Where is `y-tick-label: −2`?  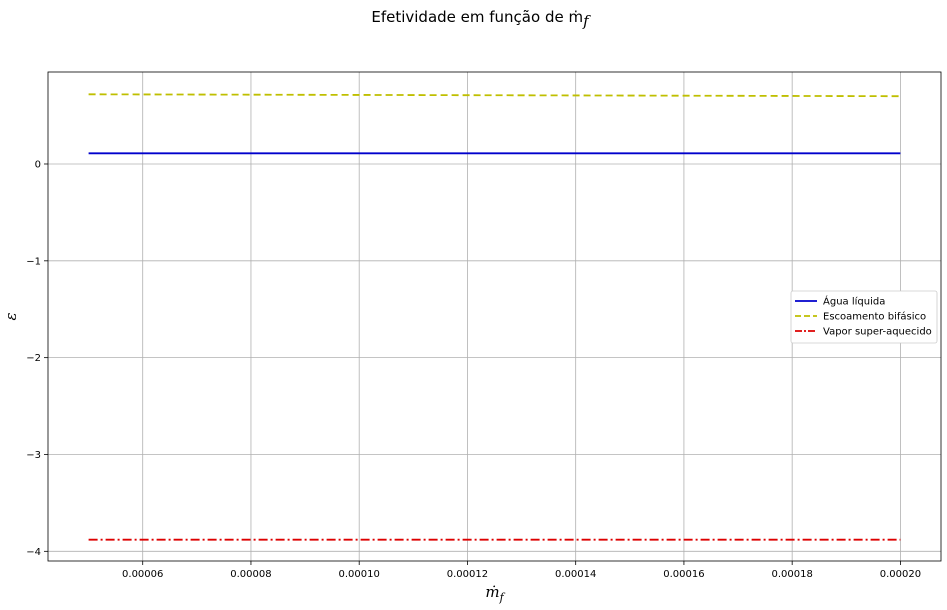
y-tick-label: −2 is located at coordinates (33, 358).